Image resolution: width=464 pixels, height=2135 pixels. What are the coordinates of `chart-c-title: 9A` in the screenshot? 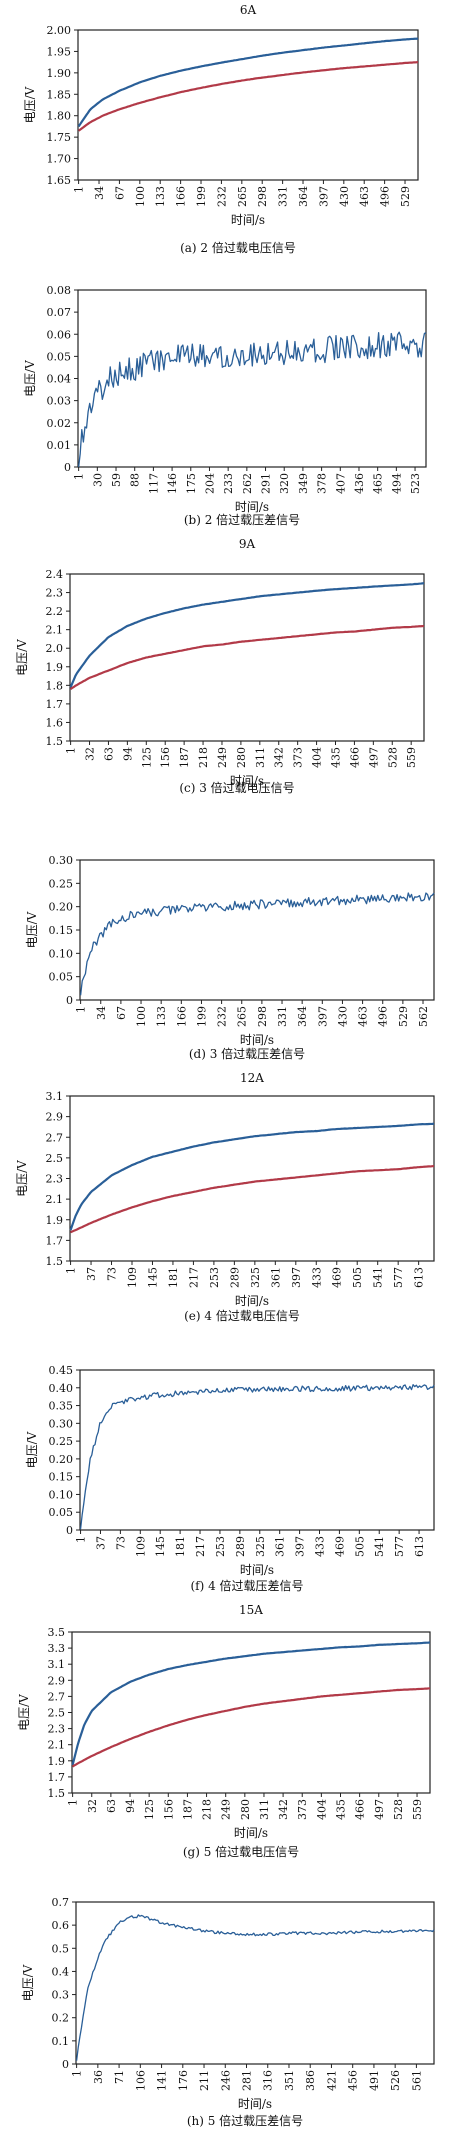 It's located at (247, 544).